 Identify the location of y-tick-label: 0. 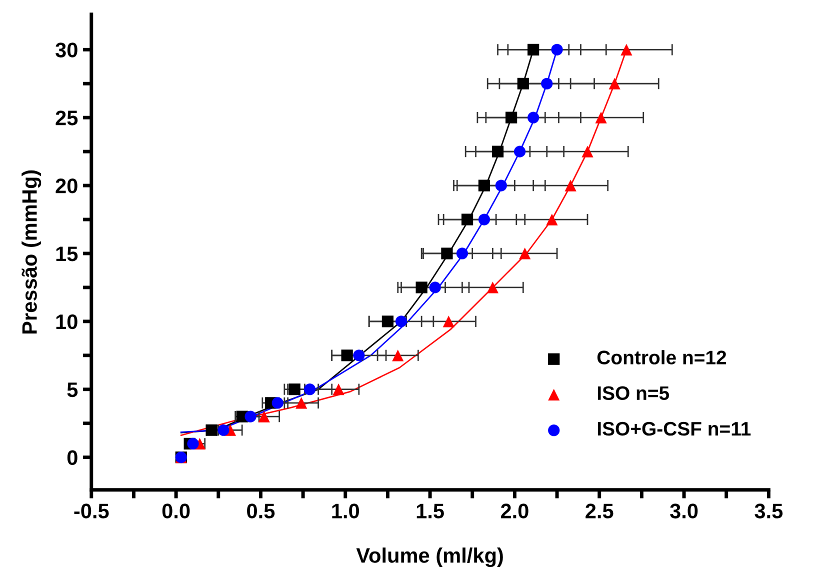
(72, 458).